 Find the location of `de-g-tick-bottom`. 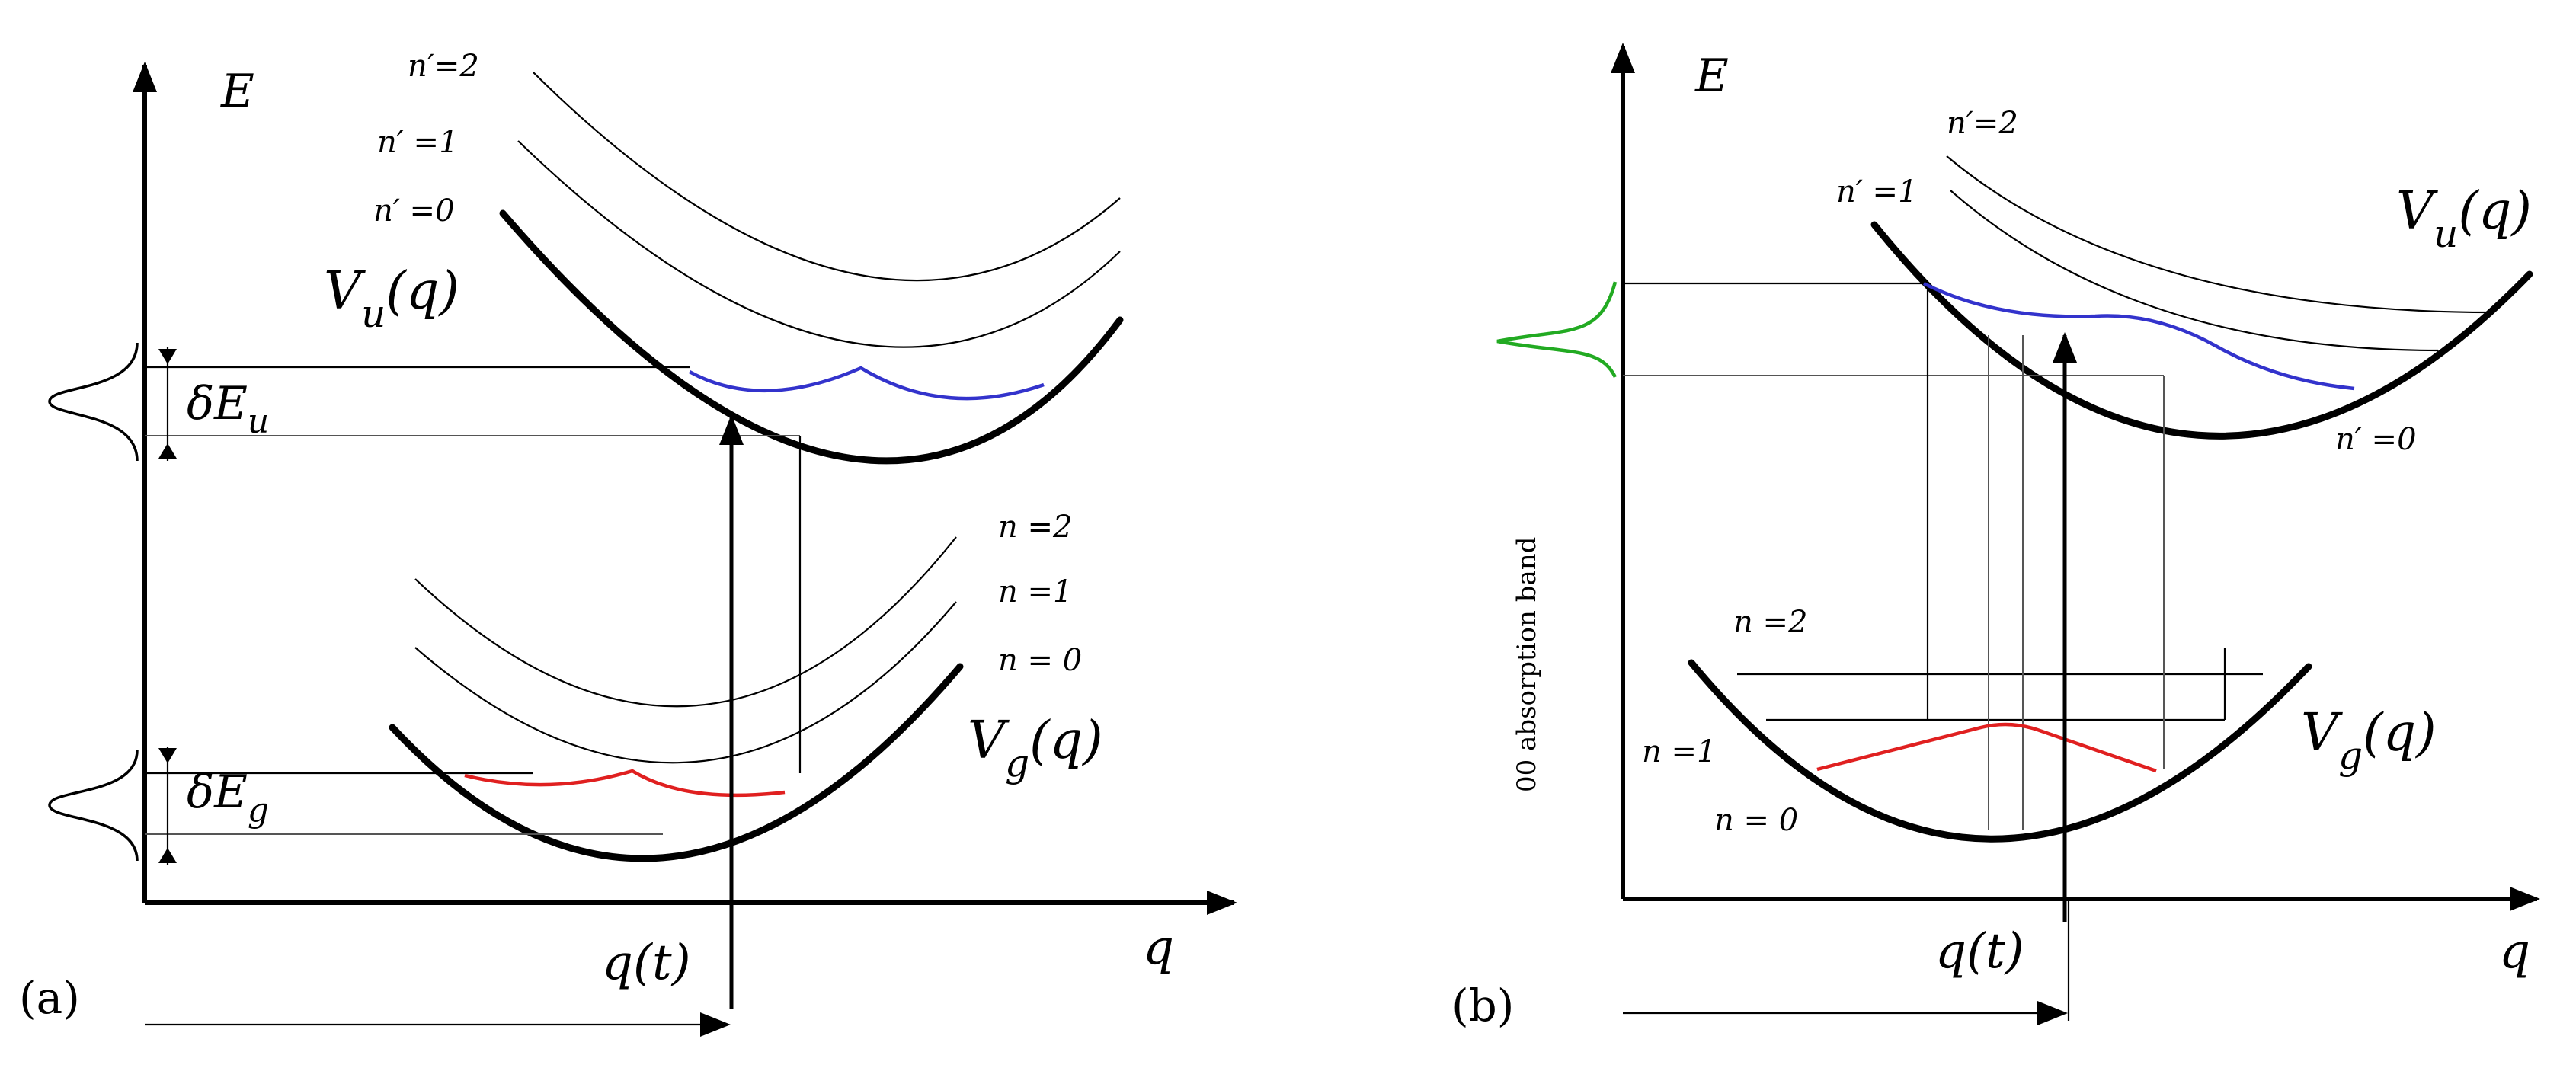

de-g-tick-bottom is located at coordinates (167, 855).